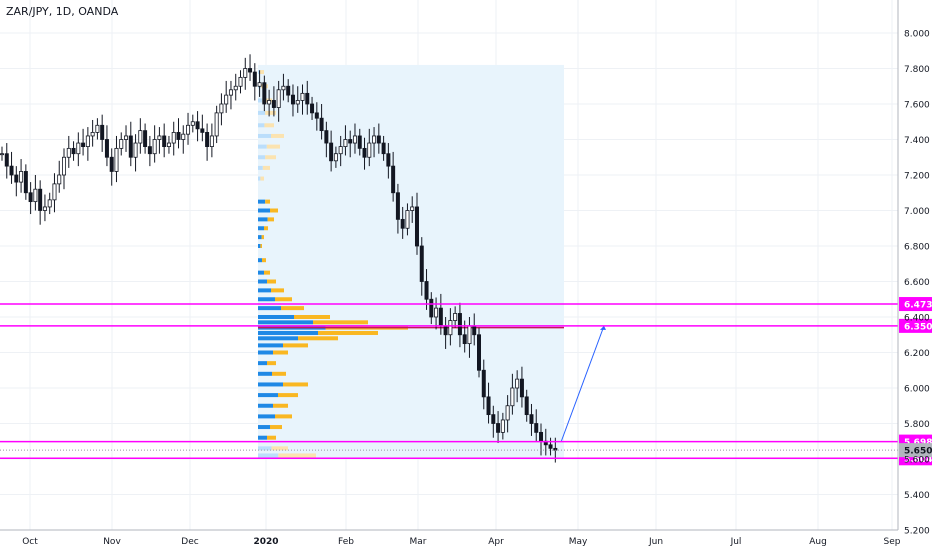 The image size is (932, 550). What do you see at coordinates (655, 542) in the screenshot?
I see `x-tick-label: Jun` at bounding box center [655, 542].